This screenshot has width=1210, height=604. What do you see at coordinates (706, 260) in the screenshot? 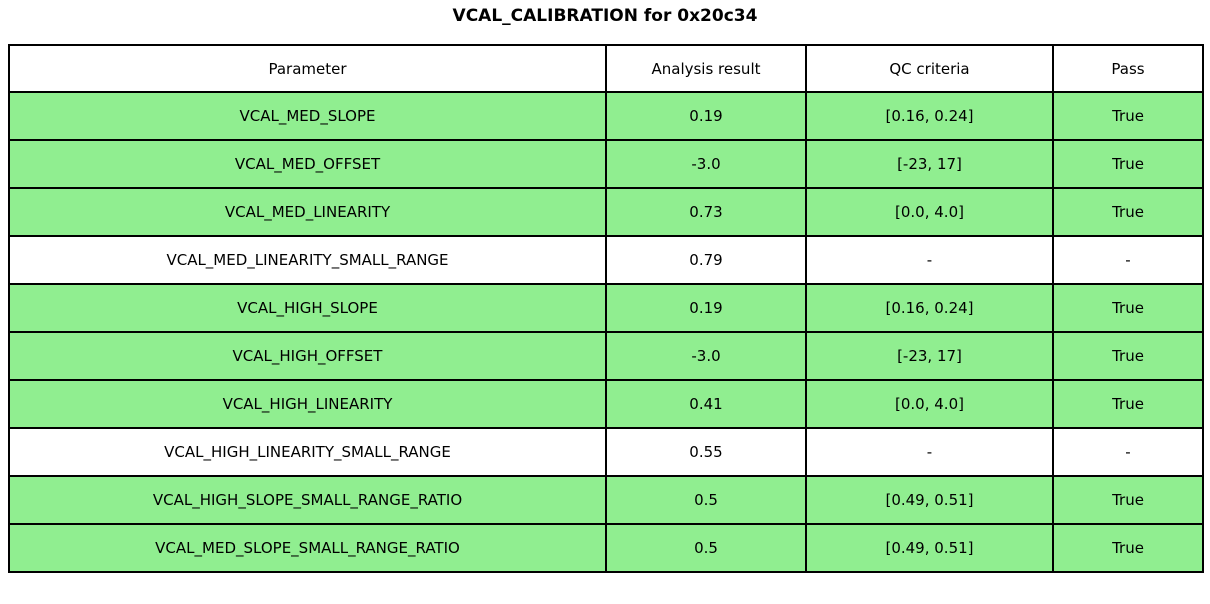
I see `cell-analysis-result: 0.79` at bounding box center [706, 260].